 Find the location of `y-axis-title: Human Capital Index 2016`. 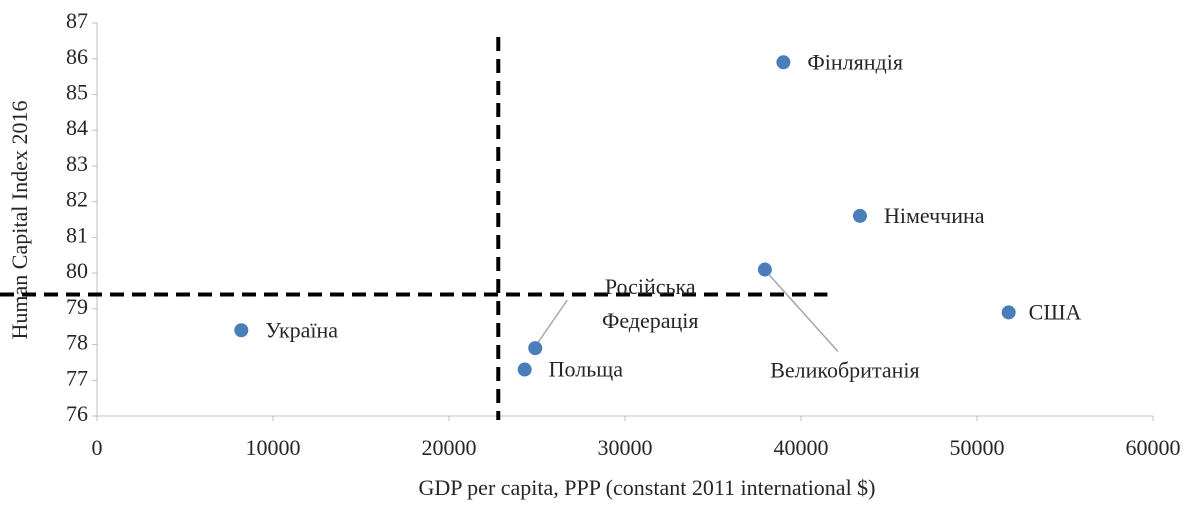

y-axis-title: Human Capital Index 2016 is located at coordinates (19, 220).